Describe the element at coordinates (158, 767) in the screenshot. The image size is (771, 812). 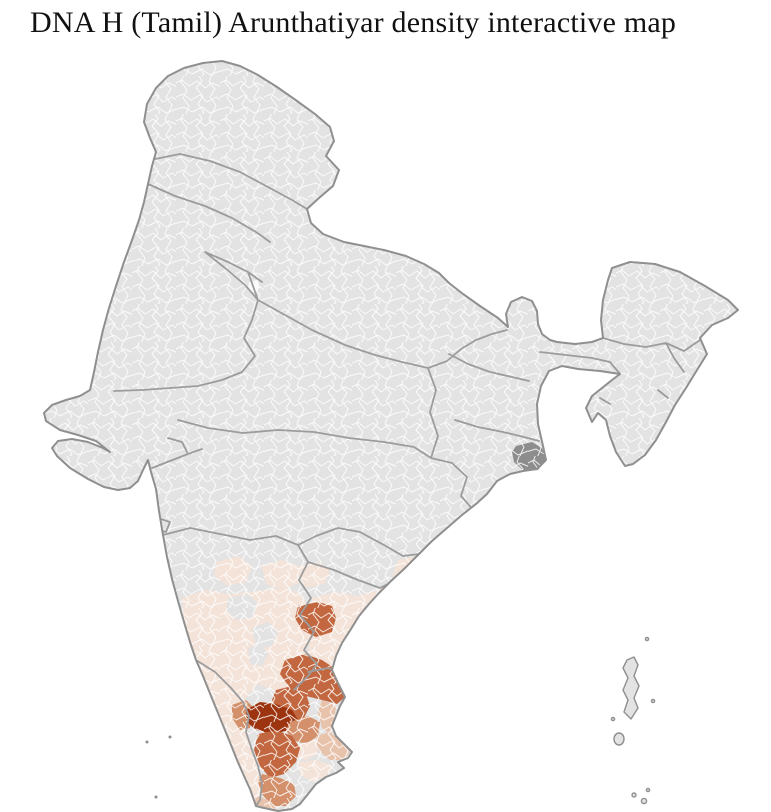
I see `lakshadweep-islands` at that location.